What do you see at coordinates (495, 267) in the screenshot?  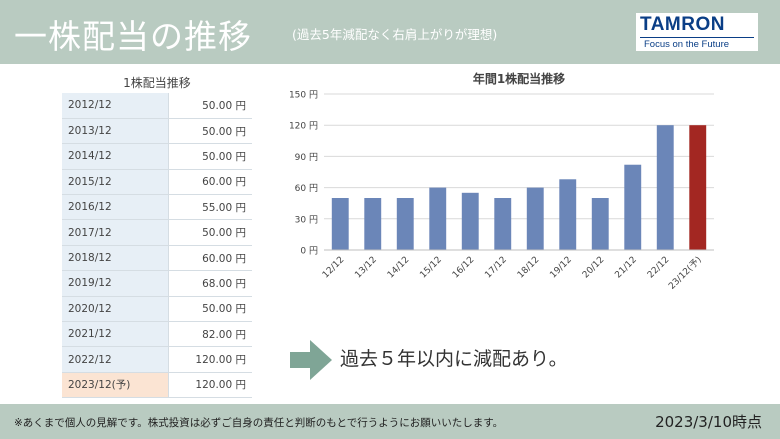 I see `x-tick-label: 17/12` at bounding box center [495, 267].